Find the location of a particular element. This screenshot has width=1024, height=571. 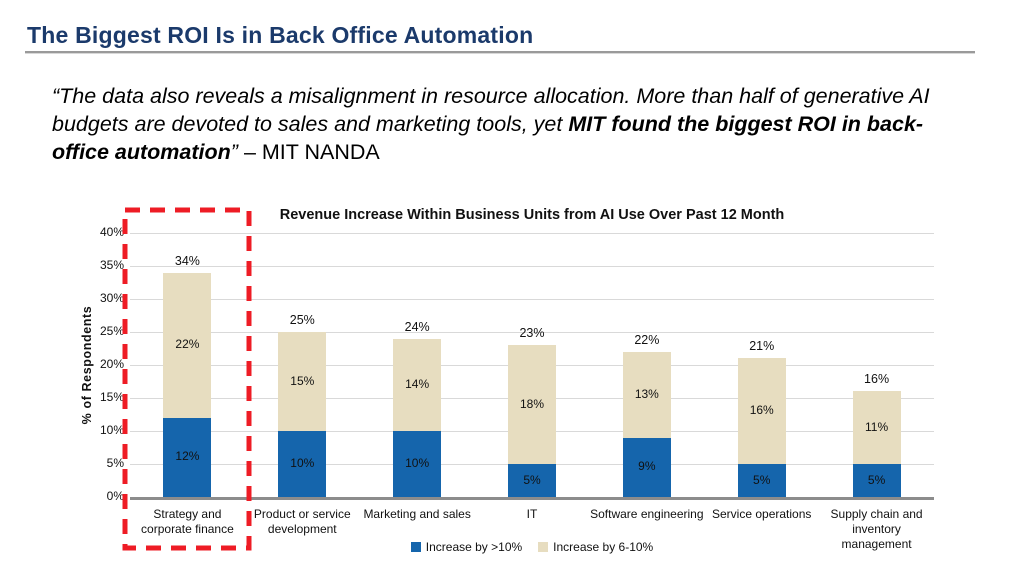

y-tick-label: 15% is located at coordinates (111, 397).